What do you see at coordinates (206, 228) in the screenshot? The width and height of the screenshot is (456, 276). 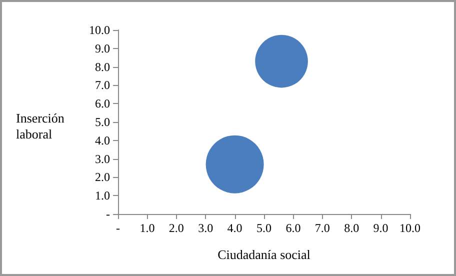 I see `x-tick-label: 3.0` at bounding box center [206, 228].